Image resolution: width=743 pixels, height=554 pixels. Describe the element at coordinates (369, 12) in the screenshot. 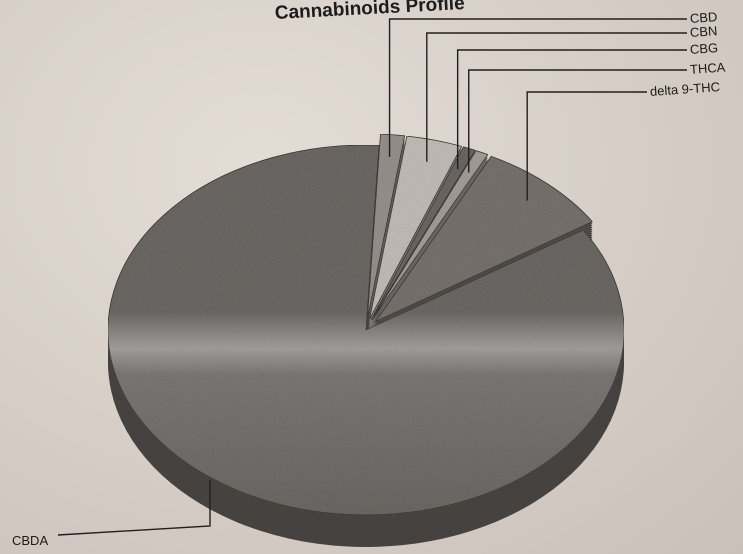

I see `chart-title: Cannabinoids Profile` at that location.